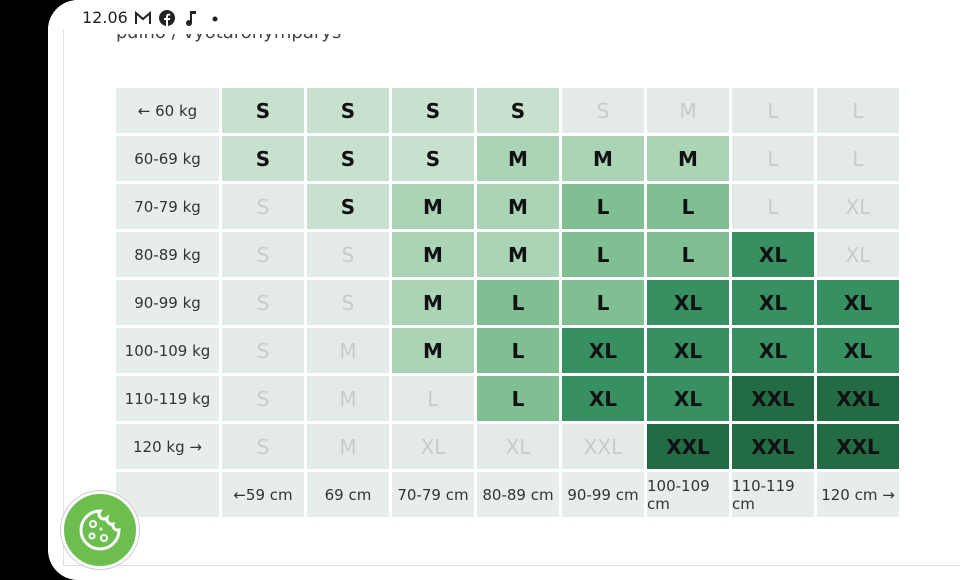 Image resolution: width=960 pixels, height=580 pixels. I want to click on row-header: 90-99 kg, so click(167, 302).